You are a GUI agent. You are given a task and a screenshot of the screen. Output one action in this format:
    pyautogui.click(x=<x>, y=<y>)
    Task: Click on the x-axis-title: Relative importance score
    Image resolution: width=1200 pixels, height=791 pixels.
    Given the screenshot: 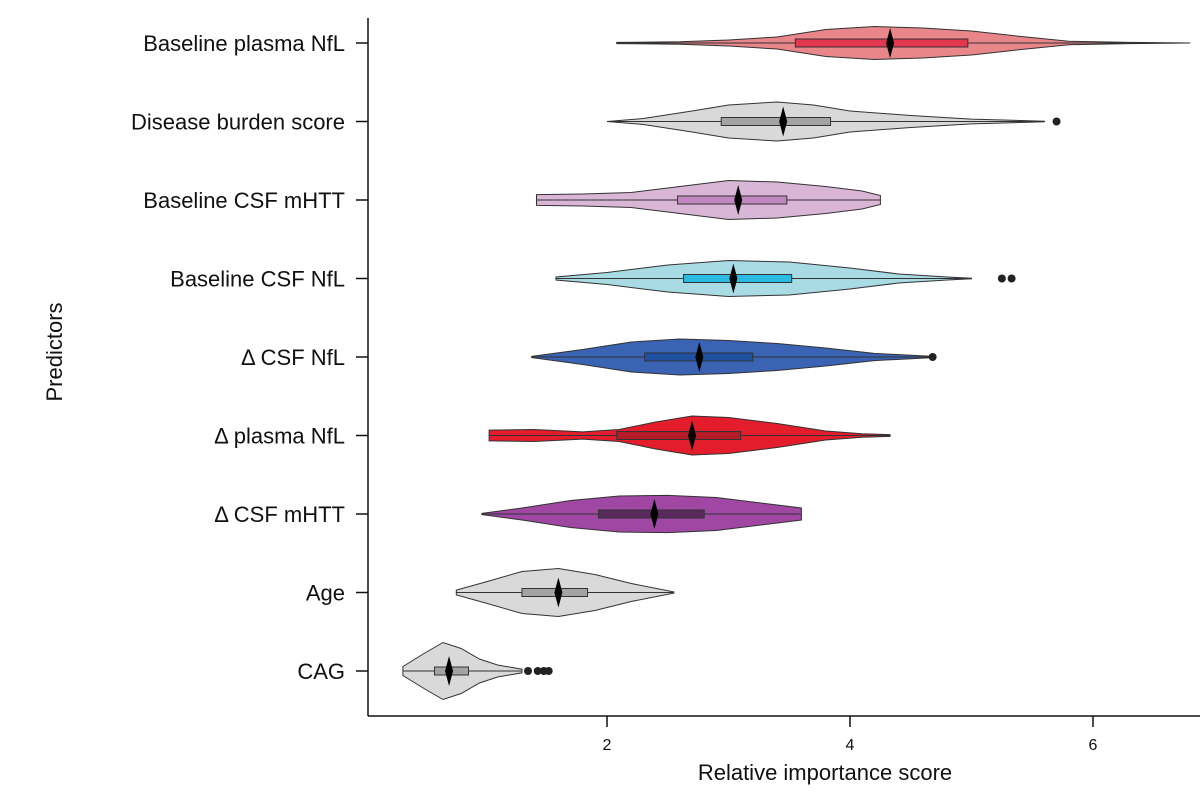 What is the action you would take?
    pyautogui.click(x=825, y=772)
    